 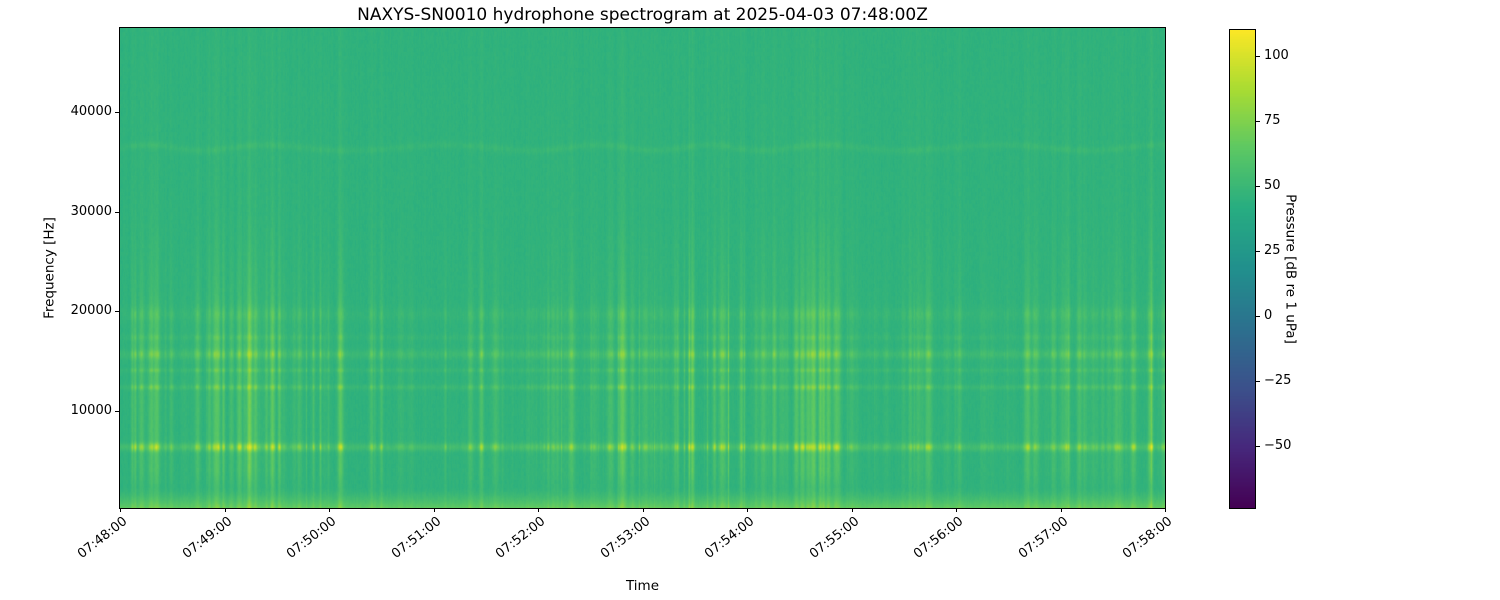 What do you see at coordinates (1272, 185) in the screenshot?
I see `colorbar-tick-label: 50` at bounding box center [1272, 185].